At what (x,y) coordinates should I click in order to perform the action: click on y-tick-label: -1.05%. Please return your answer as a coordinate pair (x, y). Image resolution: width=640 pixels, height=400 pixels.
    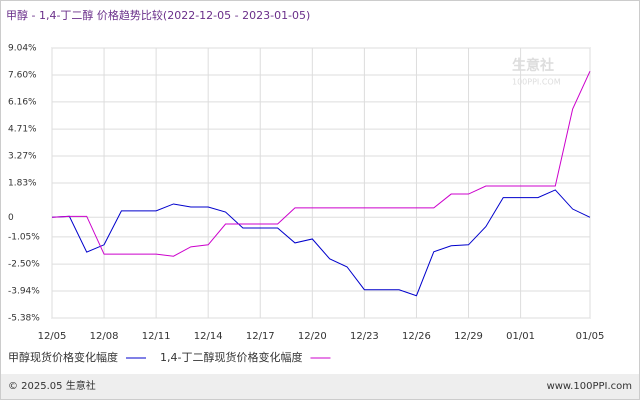
    Looking at the image, I should click on (24, 237).